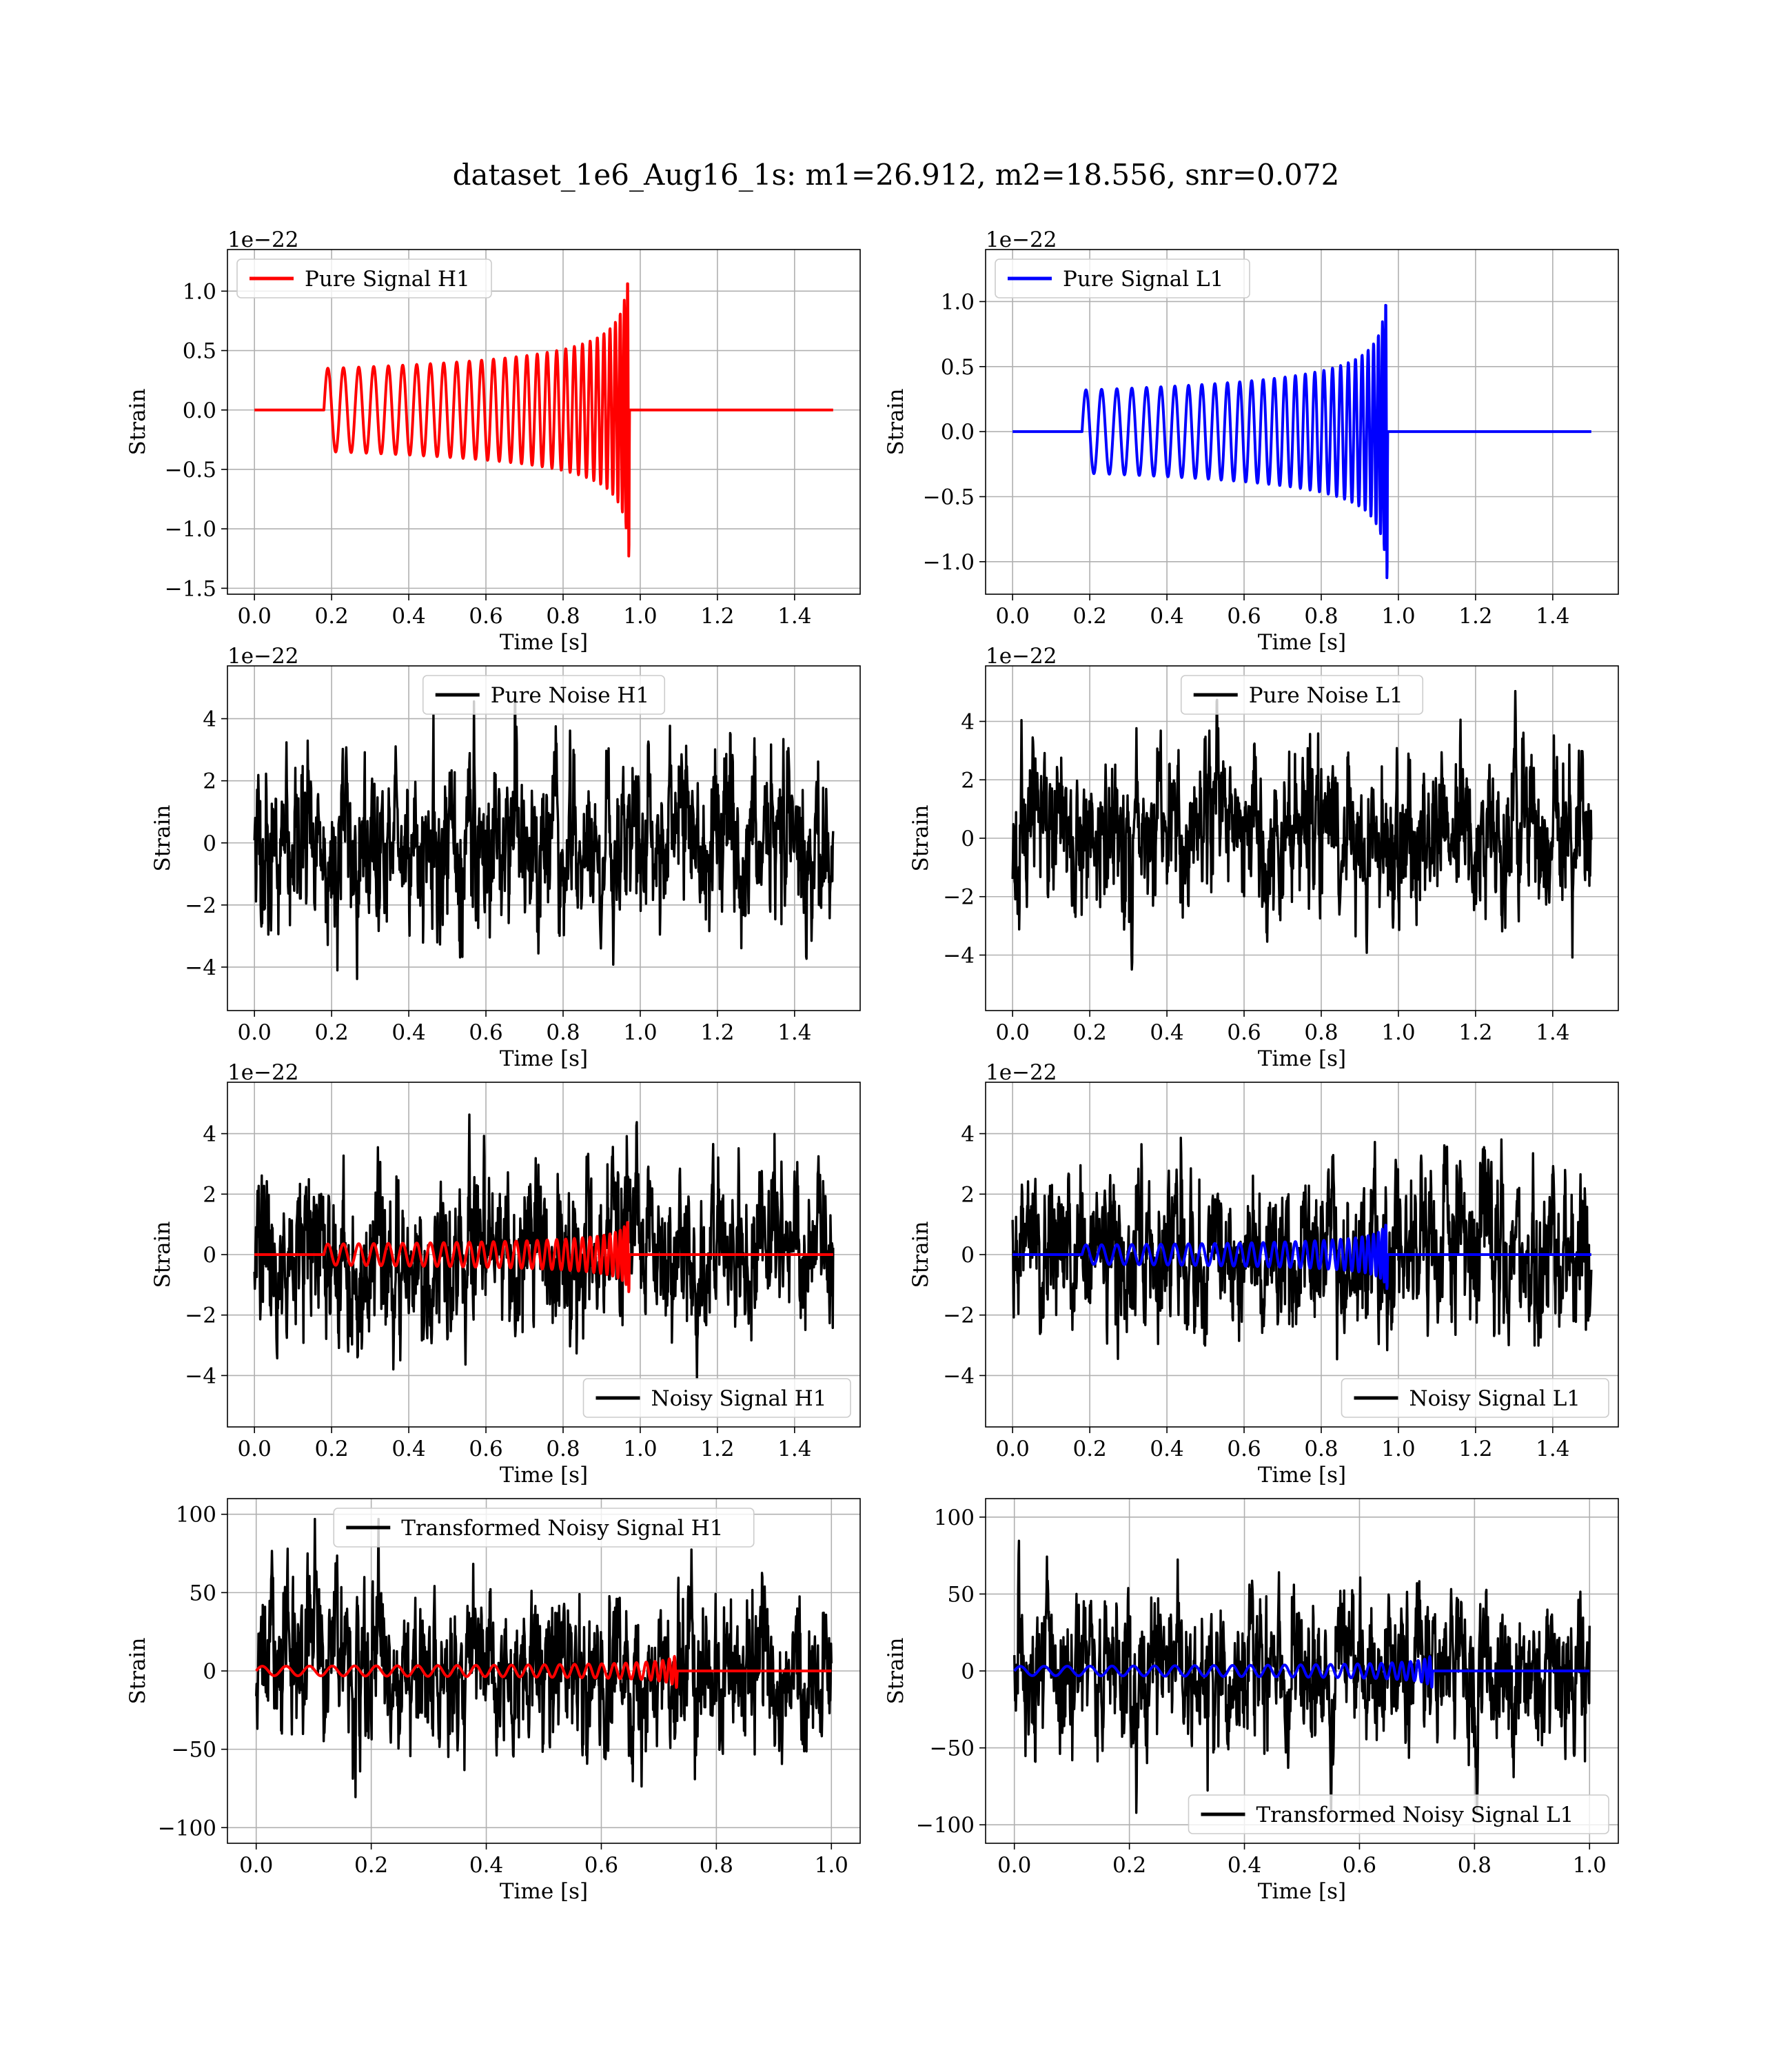  What do you see at coordinates (958, 302) in the screenshot?
I see `y-tick-label: 1.0` at bounding box center [958, 302].